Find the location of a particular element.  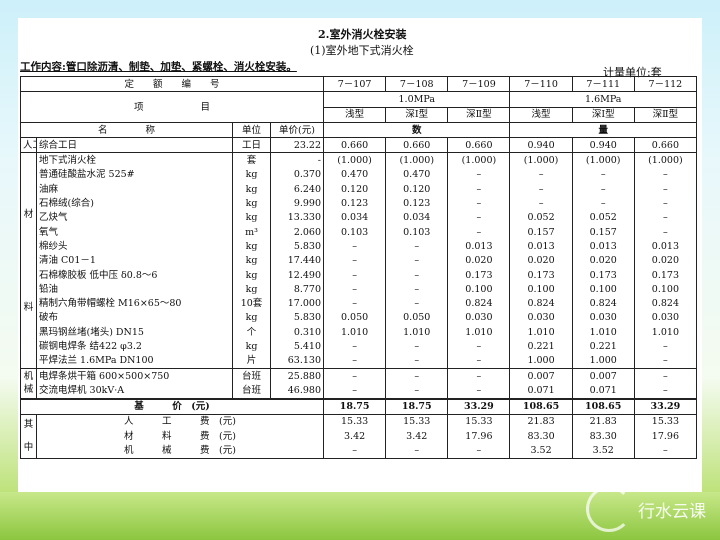

qty-header: 量 is located at coordinates (603, 130).